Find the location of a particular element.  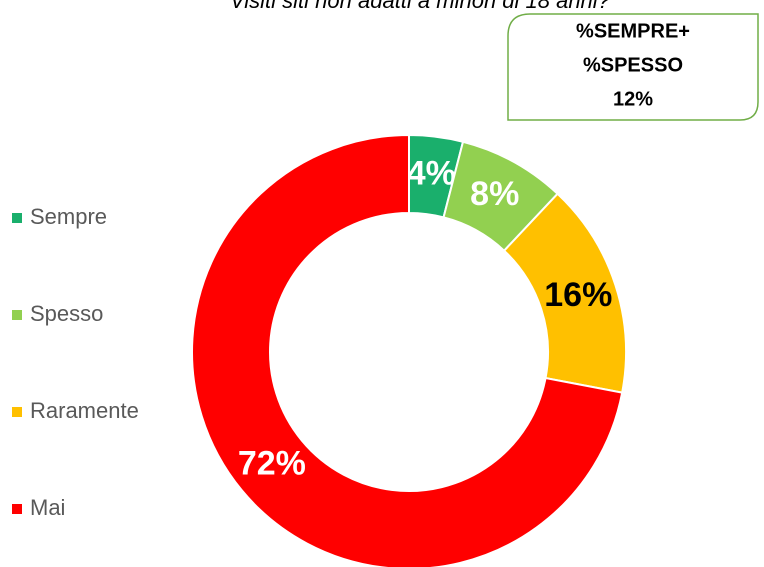

legend-label: Sempre is located at coordinates (68, 216).